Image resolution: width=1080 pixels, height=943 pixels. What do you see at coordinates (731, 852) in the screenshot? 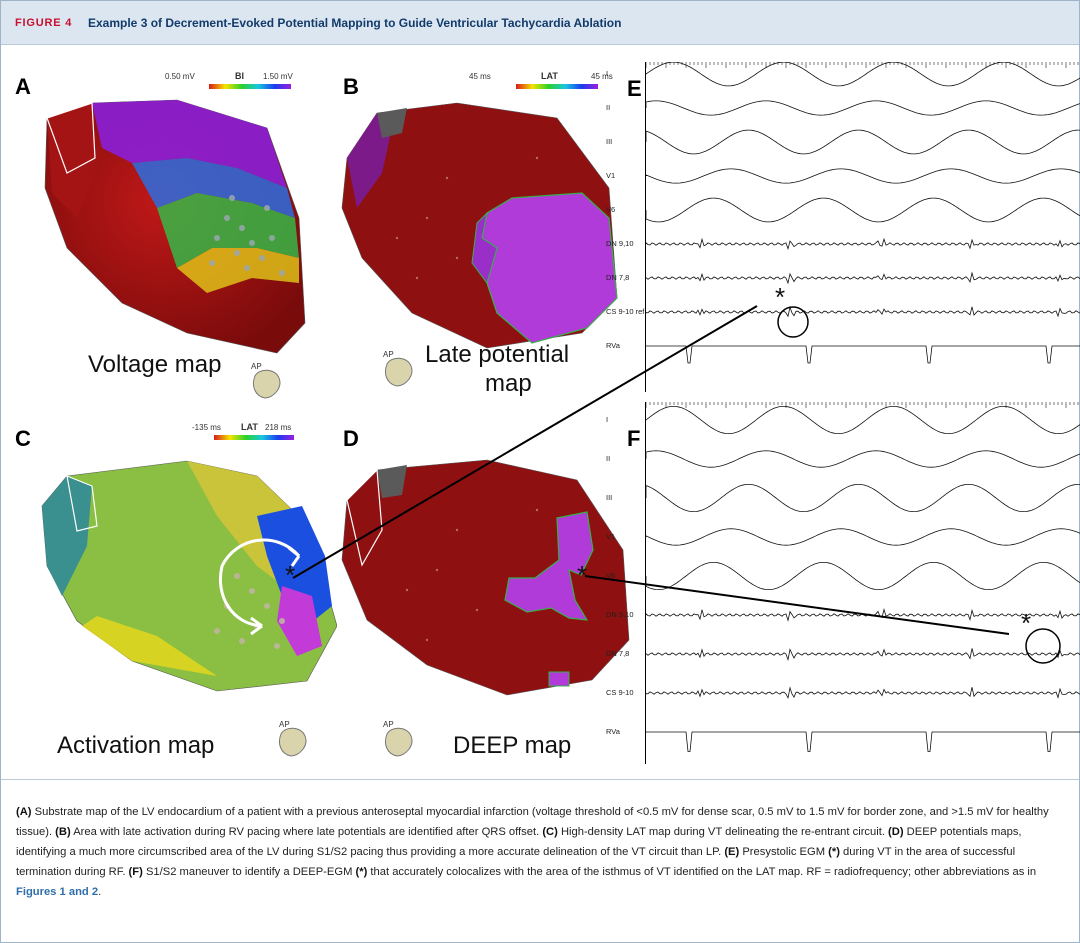
I see `caption-tag-e: (E)` at bounding box center [731, 852].